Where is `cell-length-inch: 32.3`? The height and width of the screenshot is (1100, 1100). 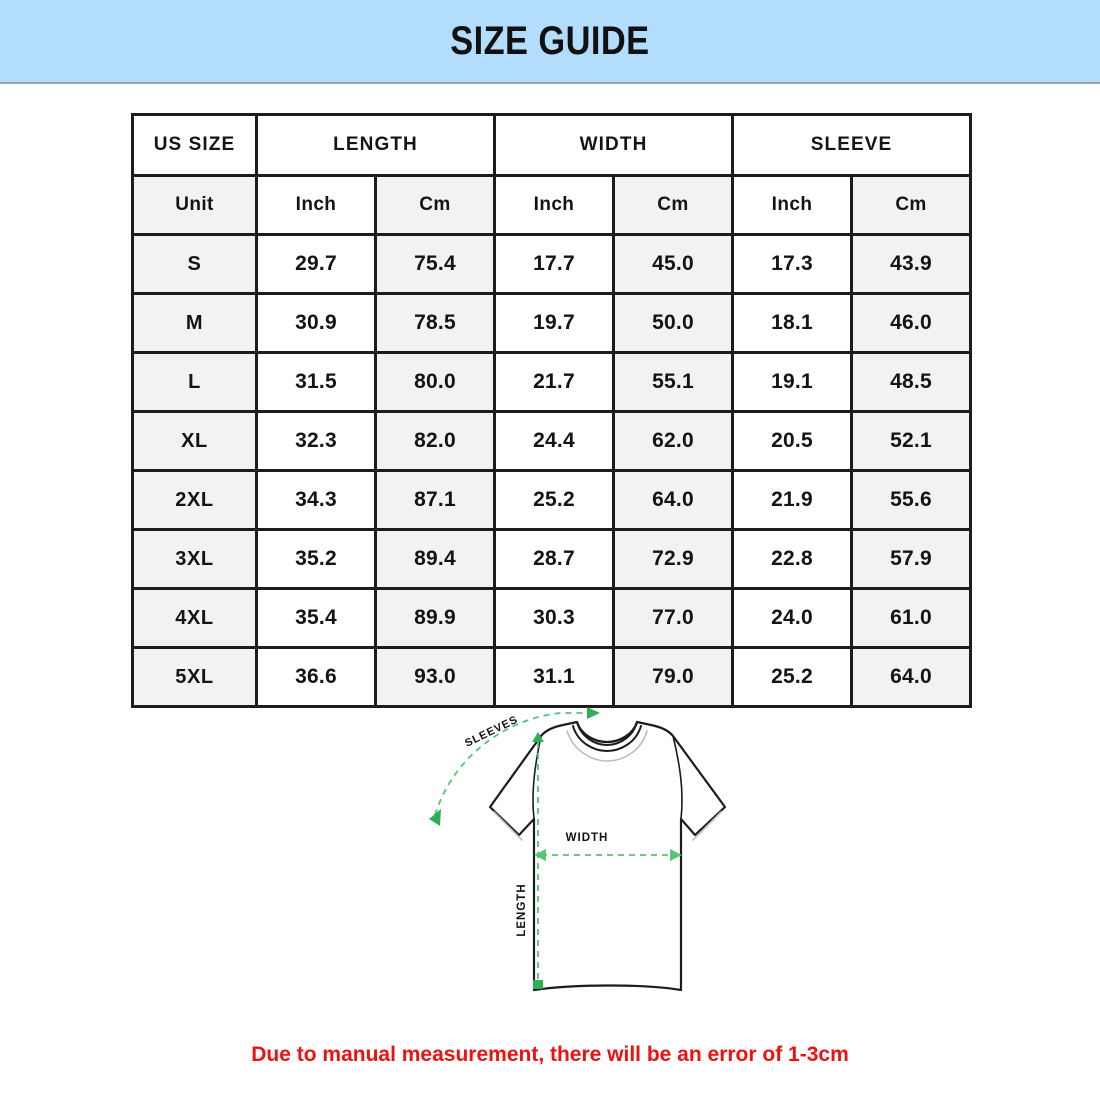
cell-length-inch: 32.3 is located at coordinates (316, 441).